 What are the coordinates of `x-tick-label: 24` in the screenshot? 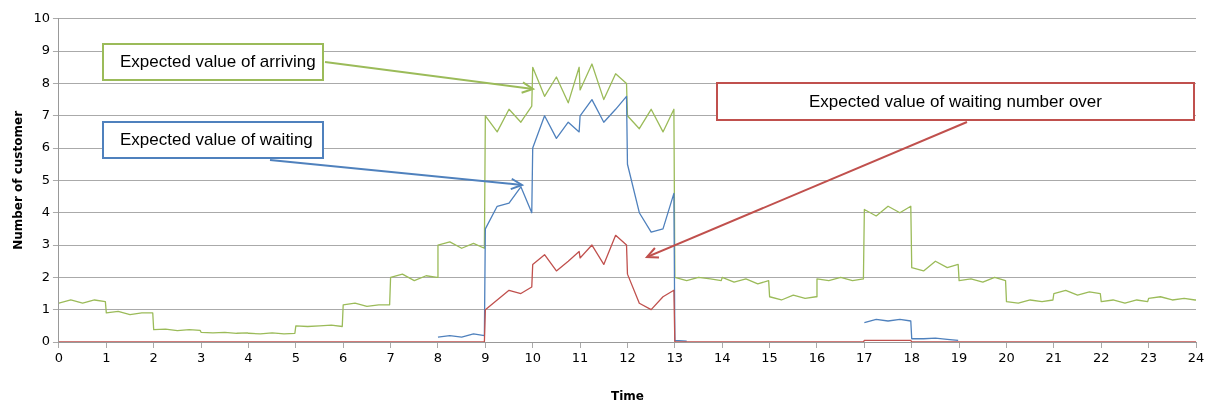 It's located at (1196, 358).